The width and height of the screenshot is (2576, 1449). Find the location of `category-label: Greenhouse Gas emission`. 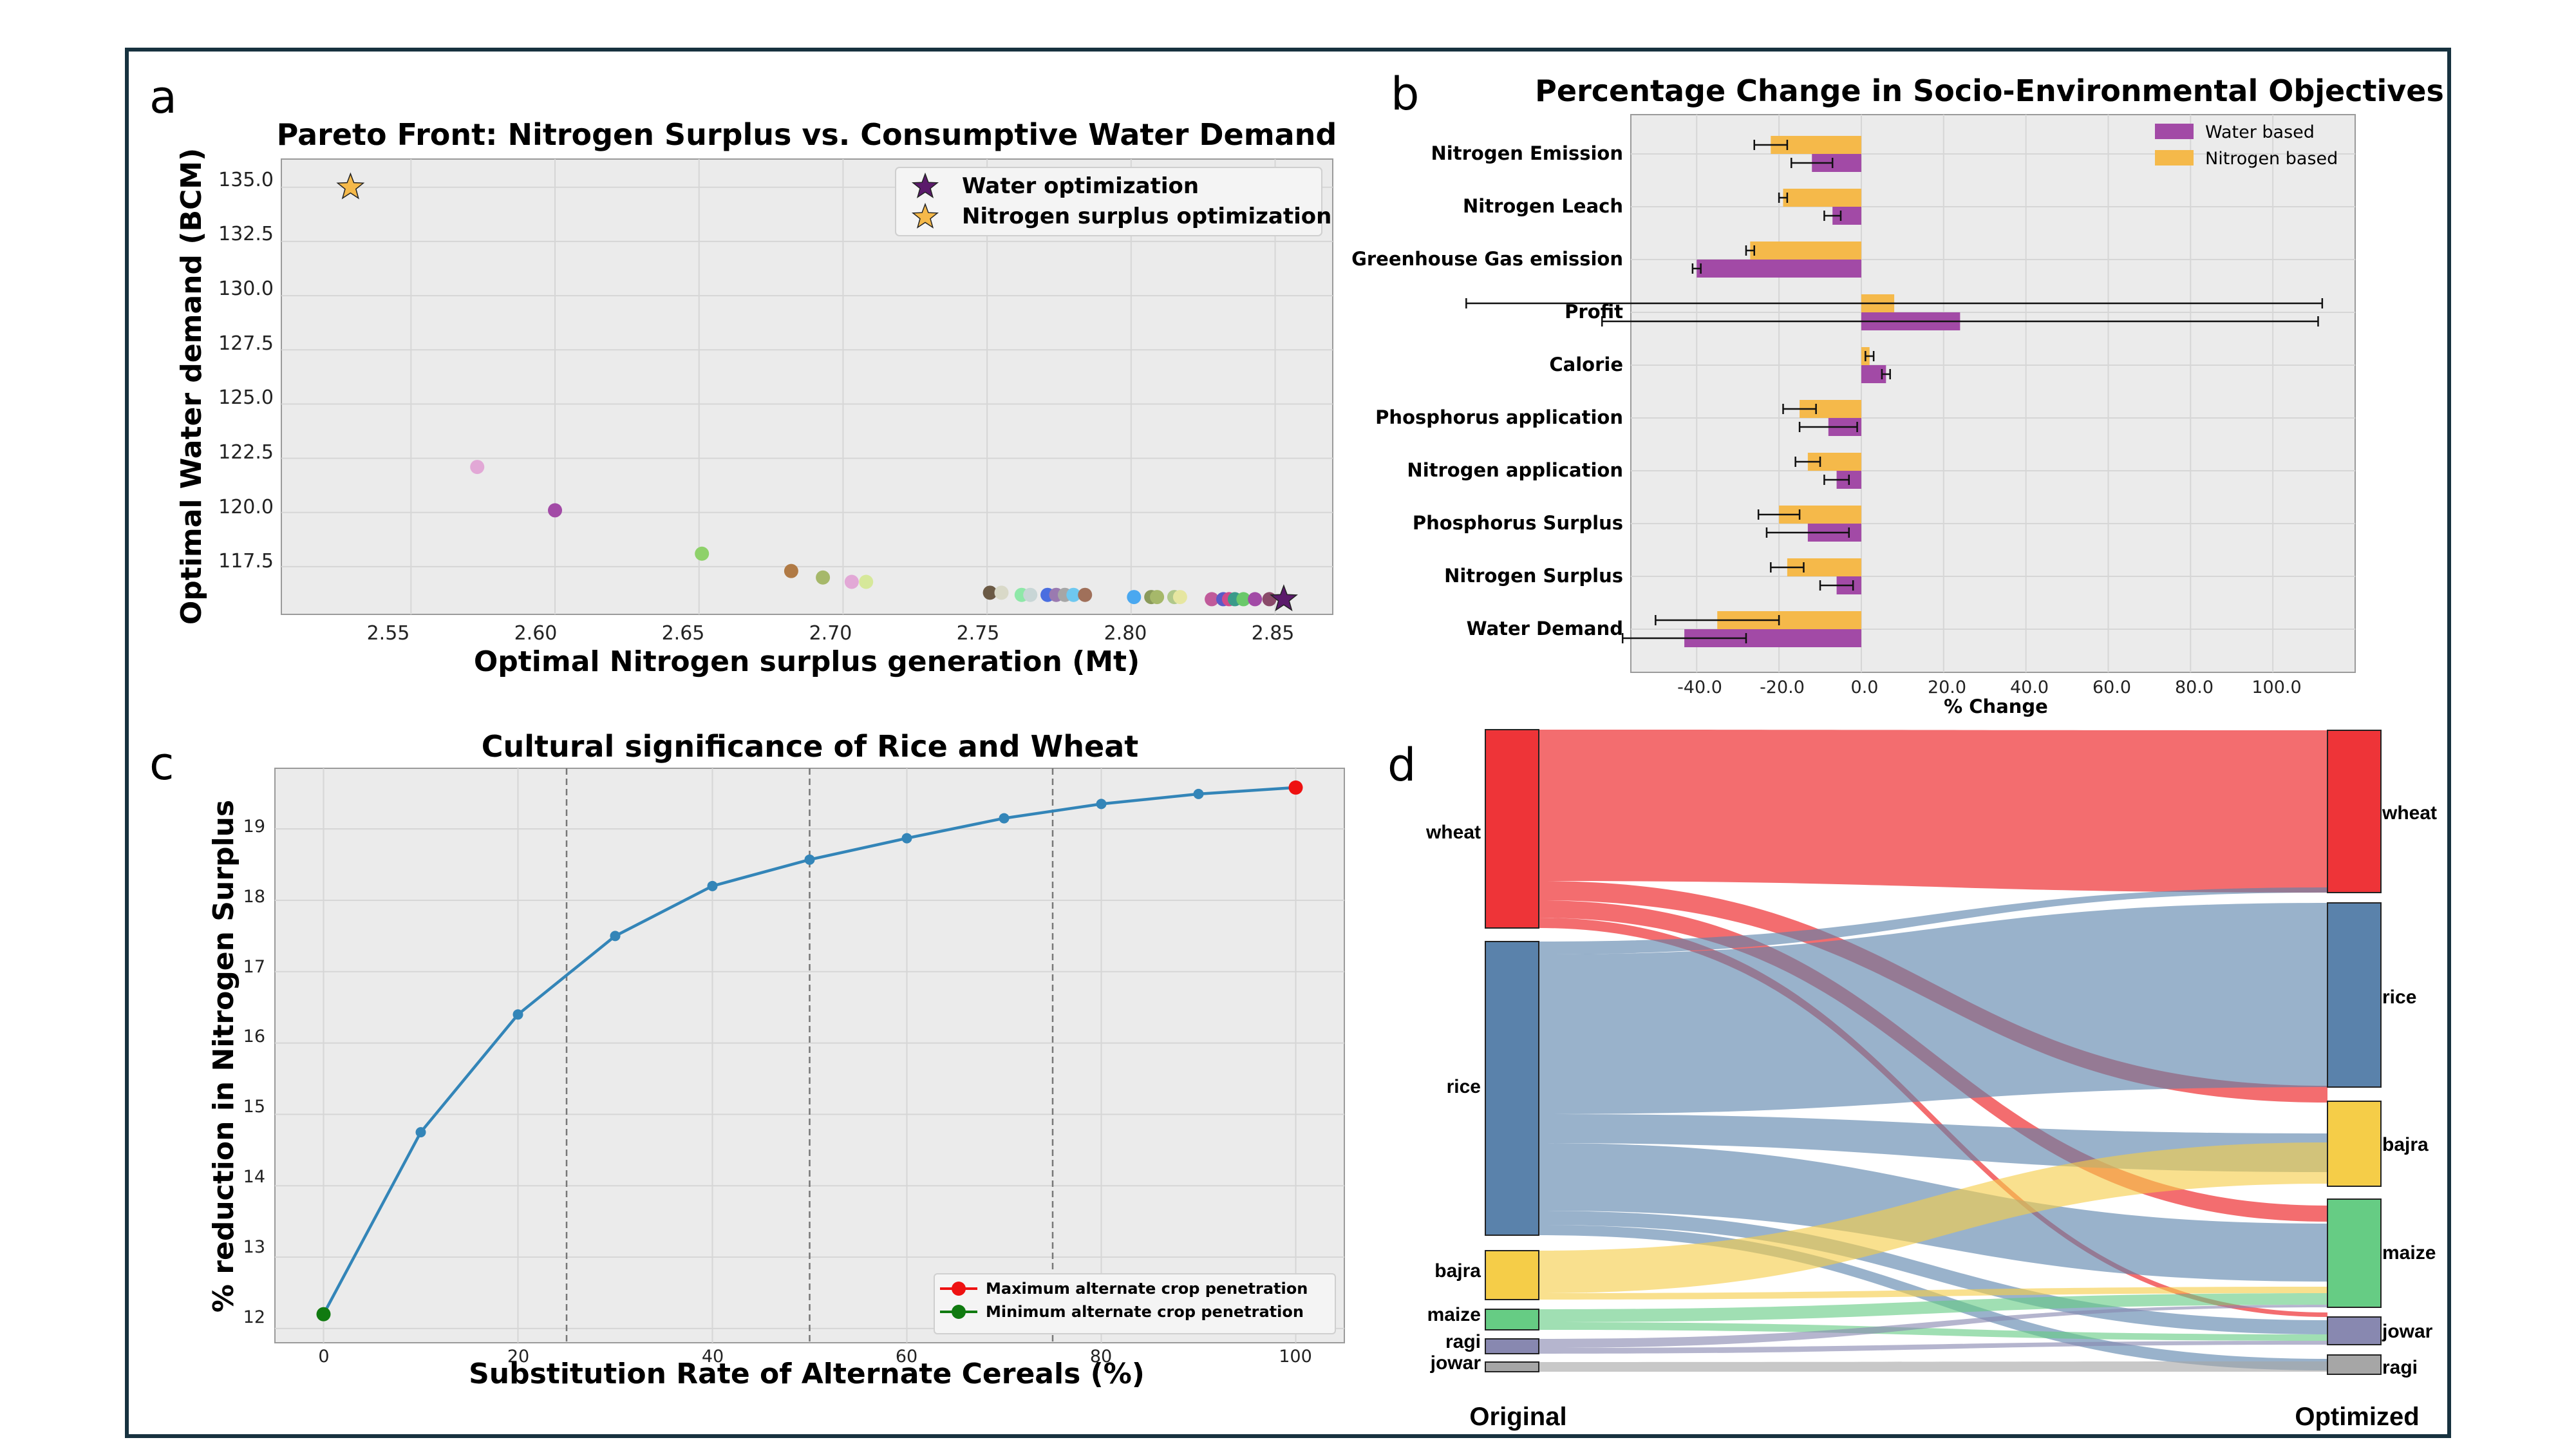

category-label: Greenhouse Gas emission is located at coordinates (1487, 259).